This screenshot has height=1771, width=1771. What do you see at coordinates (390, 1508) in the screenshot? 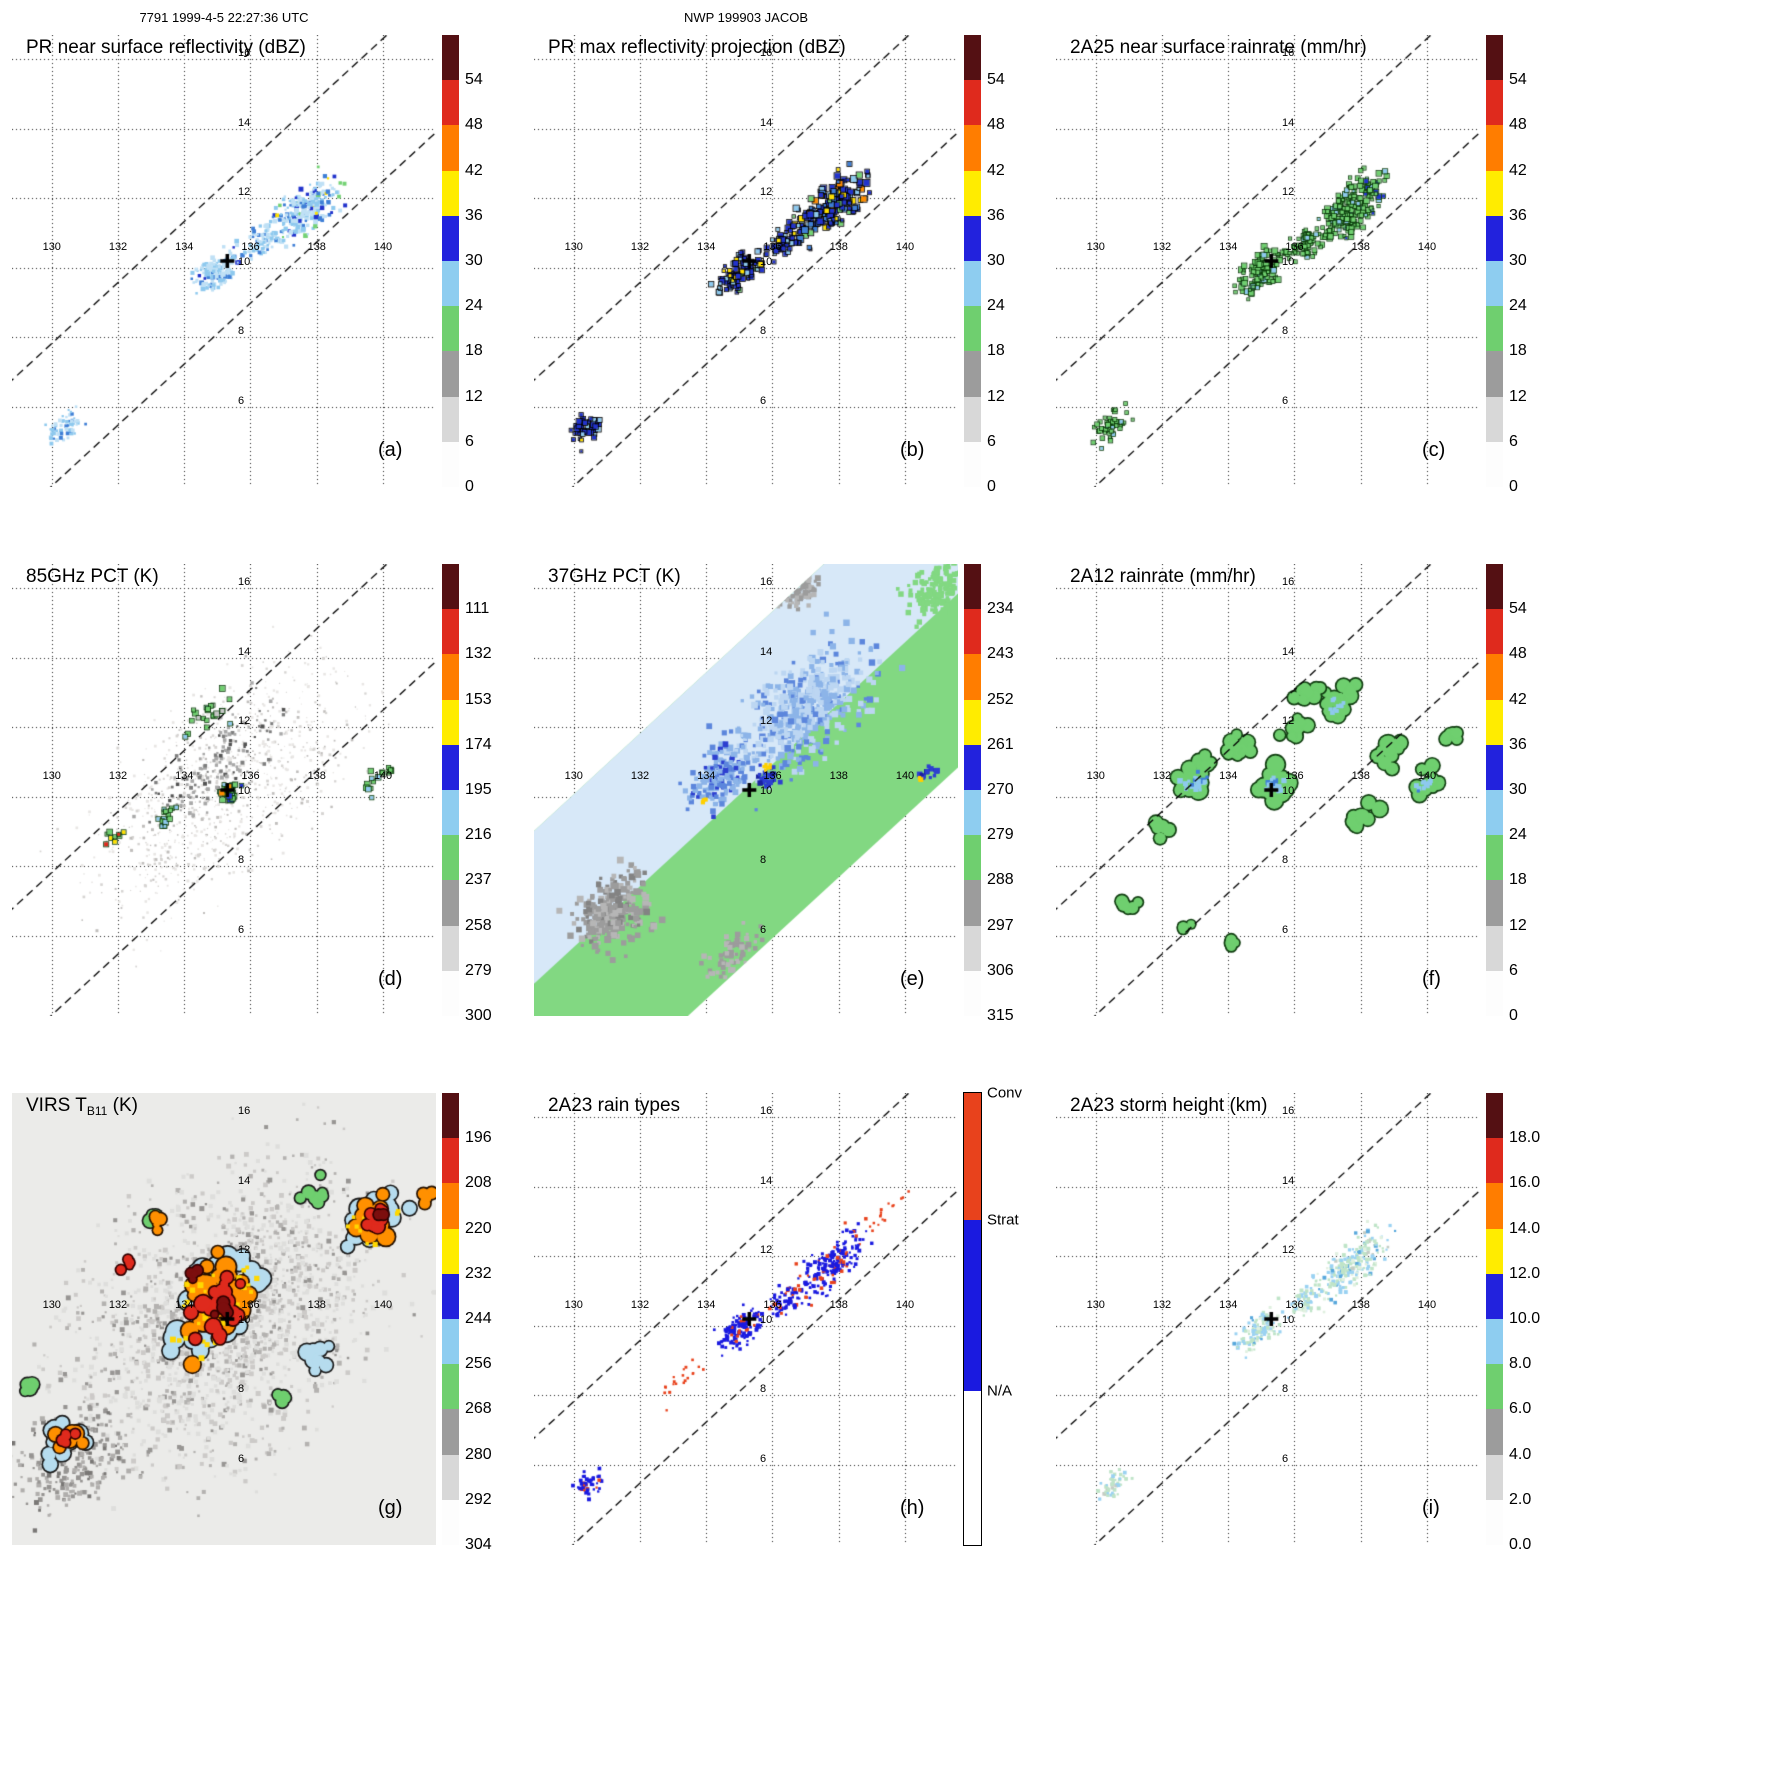
I see `panel-letter: (g)` at bounding box center [390, 1508].